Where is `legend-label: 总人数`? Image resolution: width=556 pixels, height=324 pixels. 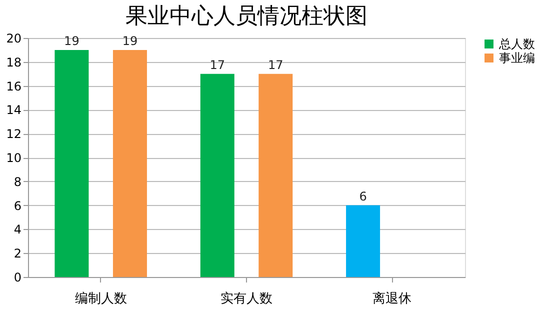
legend-label: 总人数 is located at coordinates (516, 44).